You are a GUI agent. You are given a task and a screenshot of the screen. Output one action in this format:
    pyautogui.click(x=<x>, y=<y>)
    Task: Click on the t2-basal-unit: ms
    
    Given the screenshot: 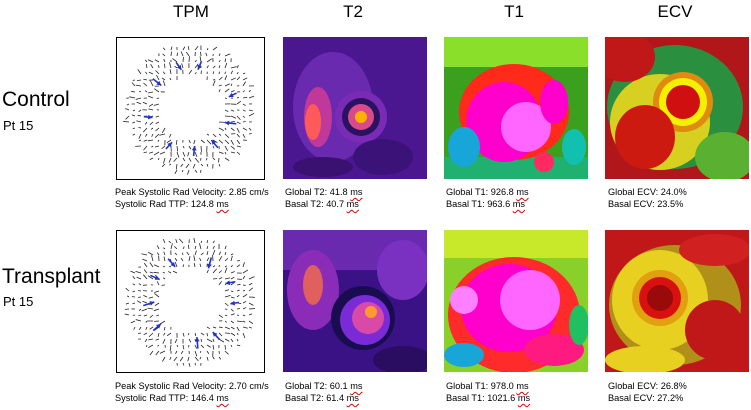 What is the action you would take?
    pyautogui.click(x=352, y=204)
    